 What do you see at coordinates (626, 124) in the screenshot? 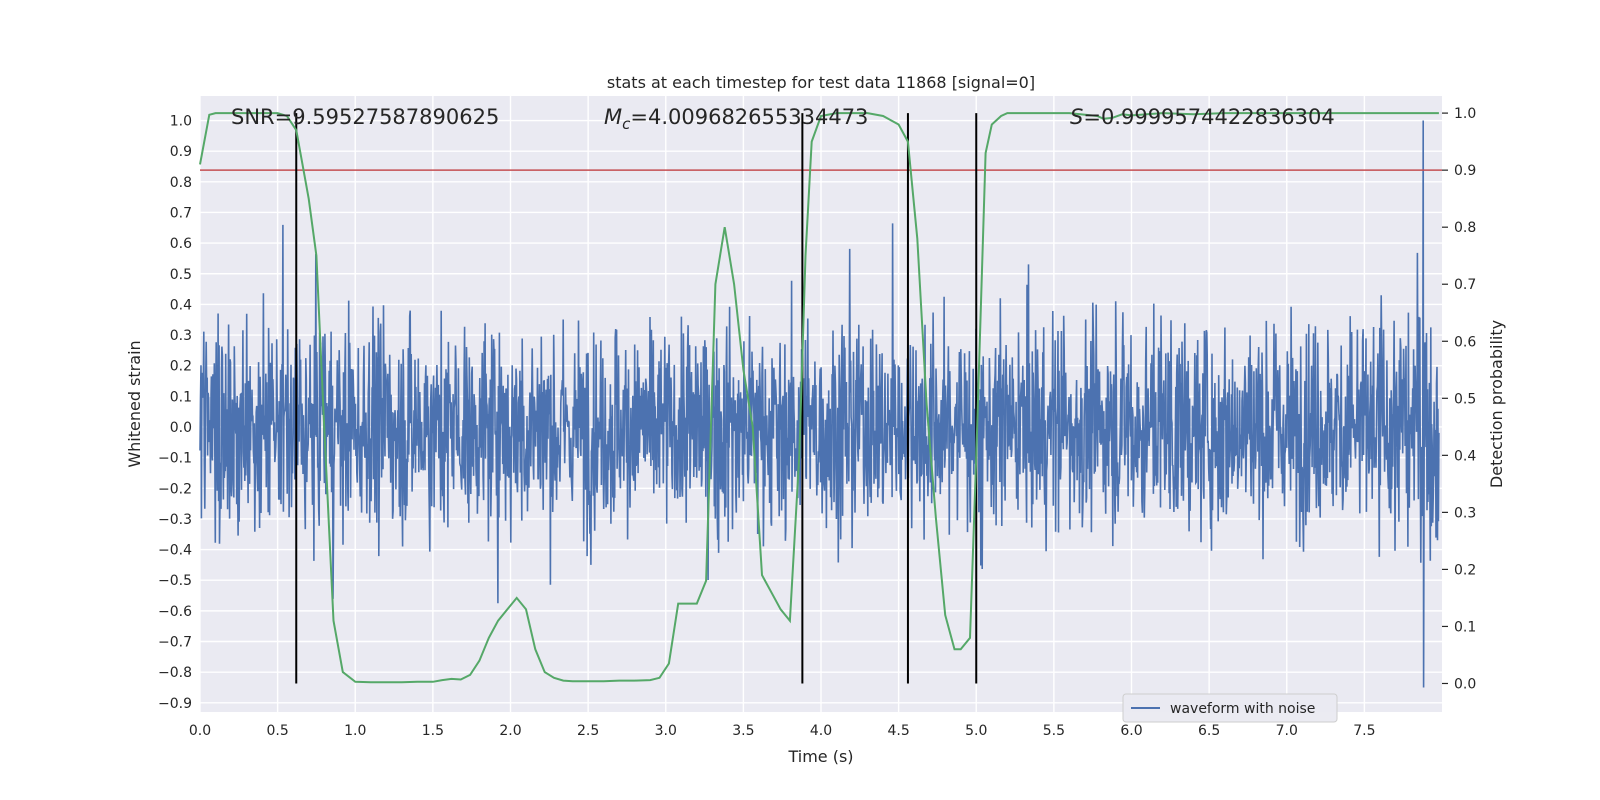
I see `mc-subscript: c` at bounding box center [626, 124].